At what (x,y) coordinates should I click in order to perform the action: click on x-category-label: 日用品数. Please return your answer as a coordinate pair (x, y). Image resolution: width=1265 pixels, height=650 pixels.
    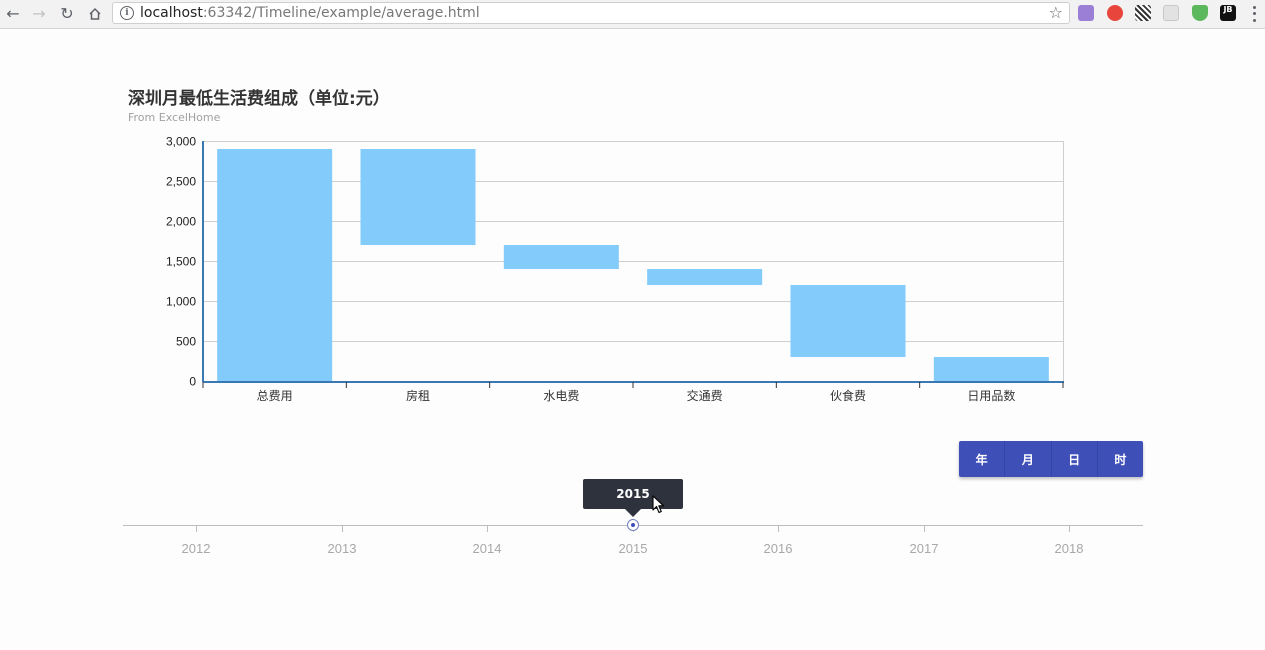
    Looking at the image, I should click on (991, 395).